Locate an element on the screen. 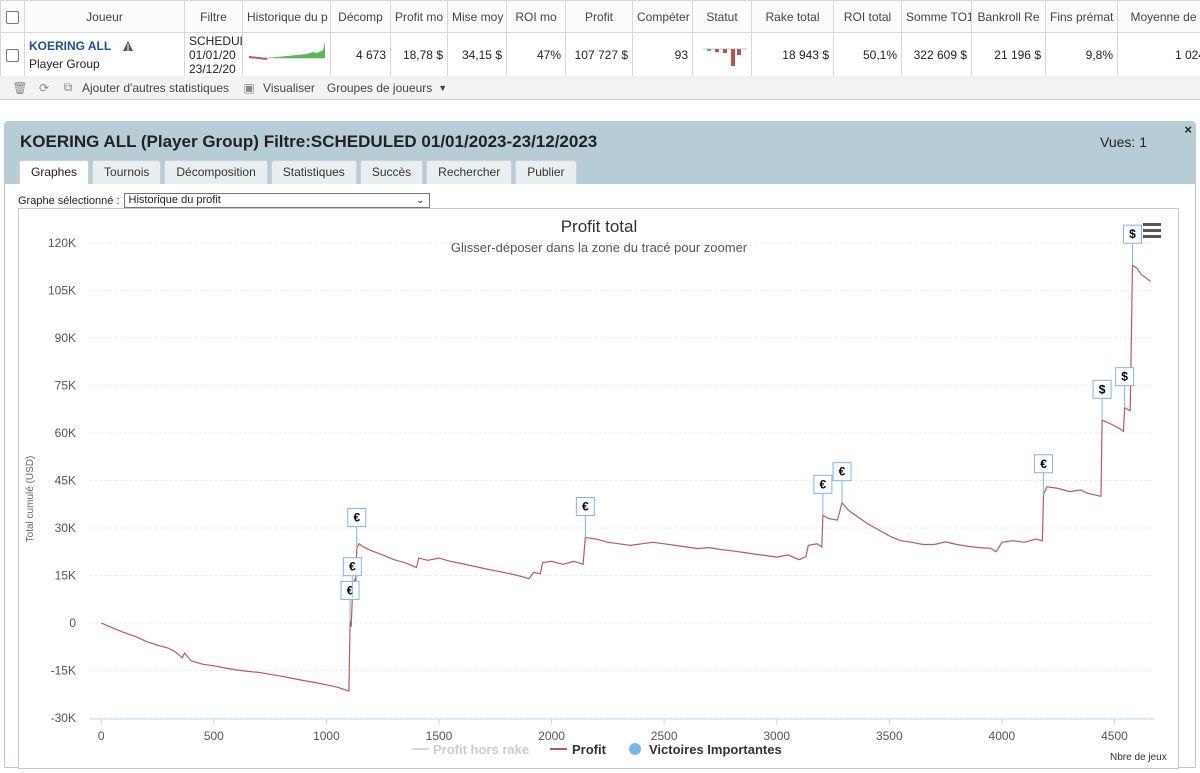  cell-value: 21 196 $ is located at coordinates (1009, 55).